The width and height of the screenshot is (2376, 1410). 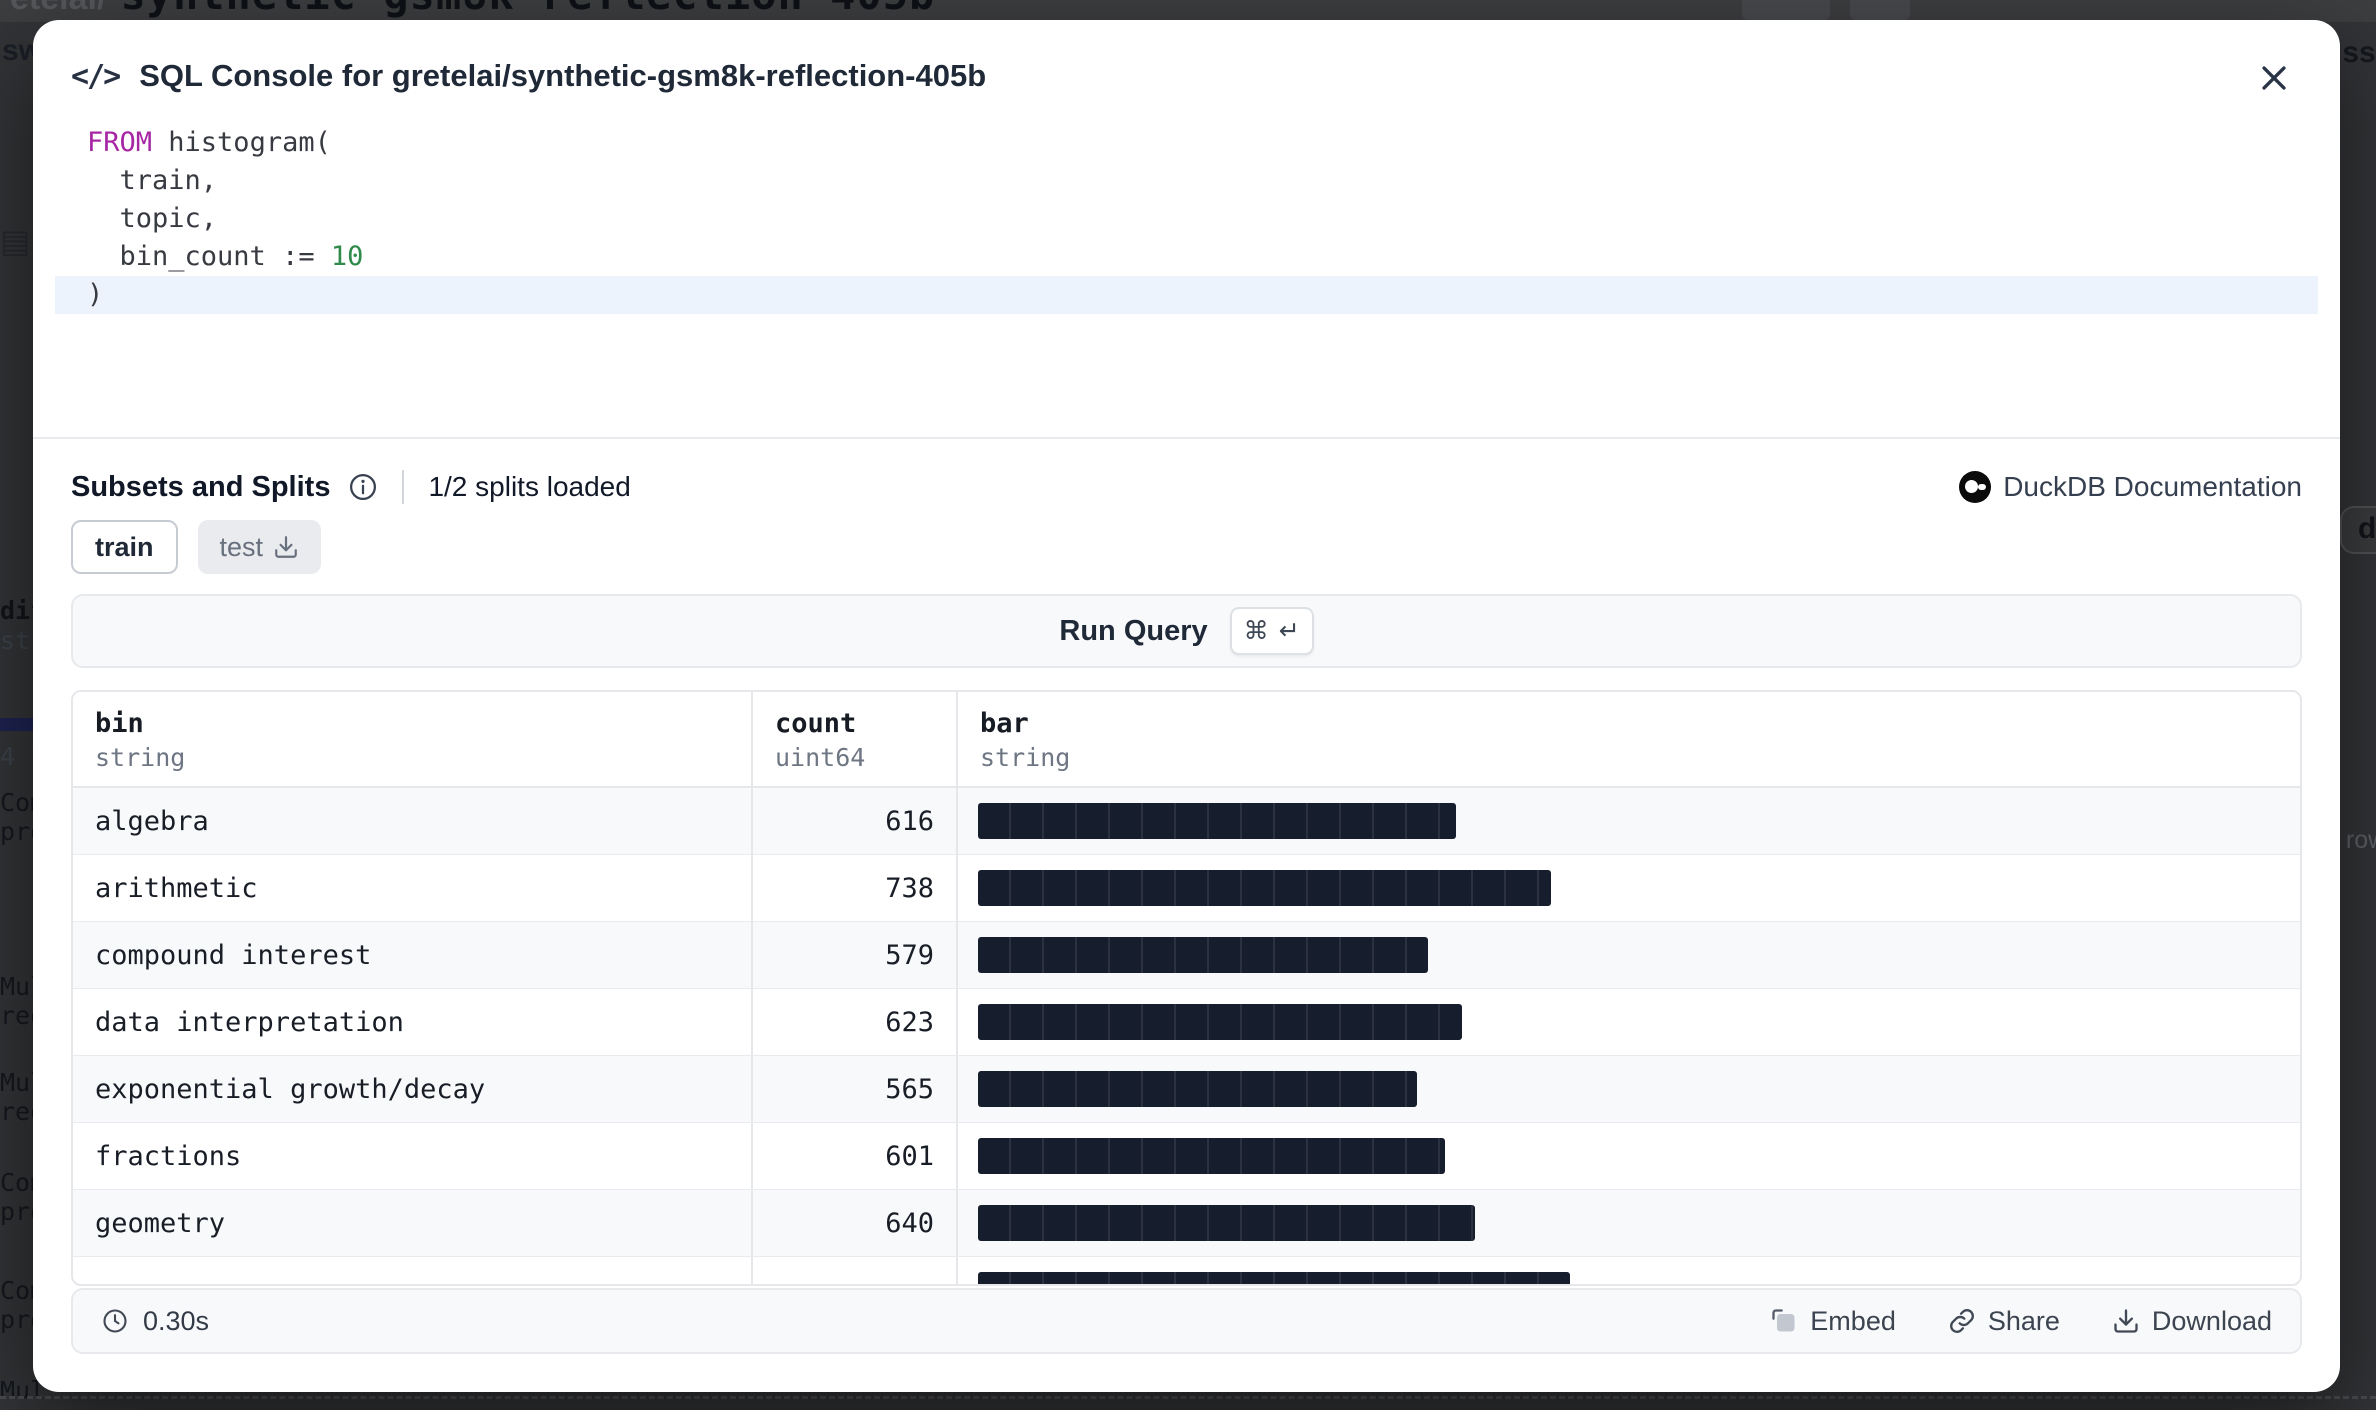 What do you see at coordinates (1188, 11) in the screenshot?
I see `backdrop-top-strip: etelai/ synthetic-gsm8k-reflection-405b` at bounding box center [1188, 11].